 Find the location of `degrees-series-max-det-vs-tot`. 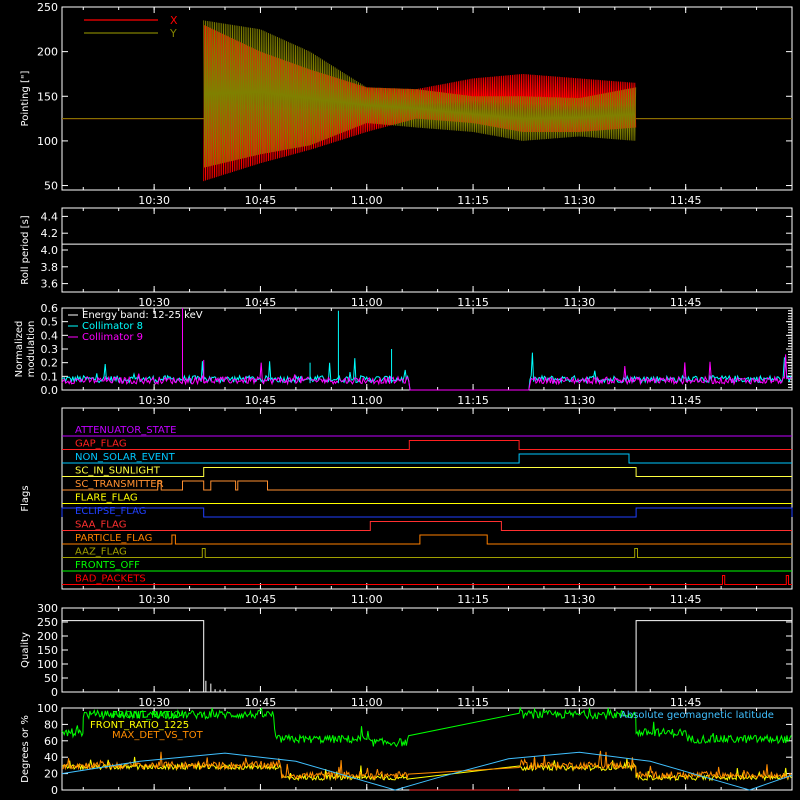

degrees-series-max-det-vs-tot is located at coordinates (426, 765).